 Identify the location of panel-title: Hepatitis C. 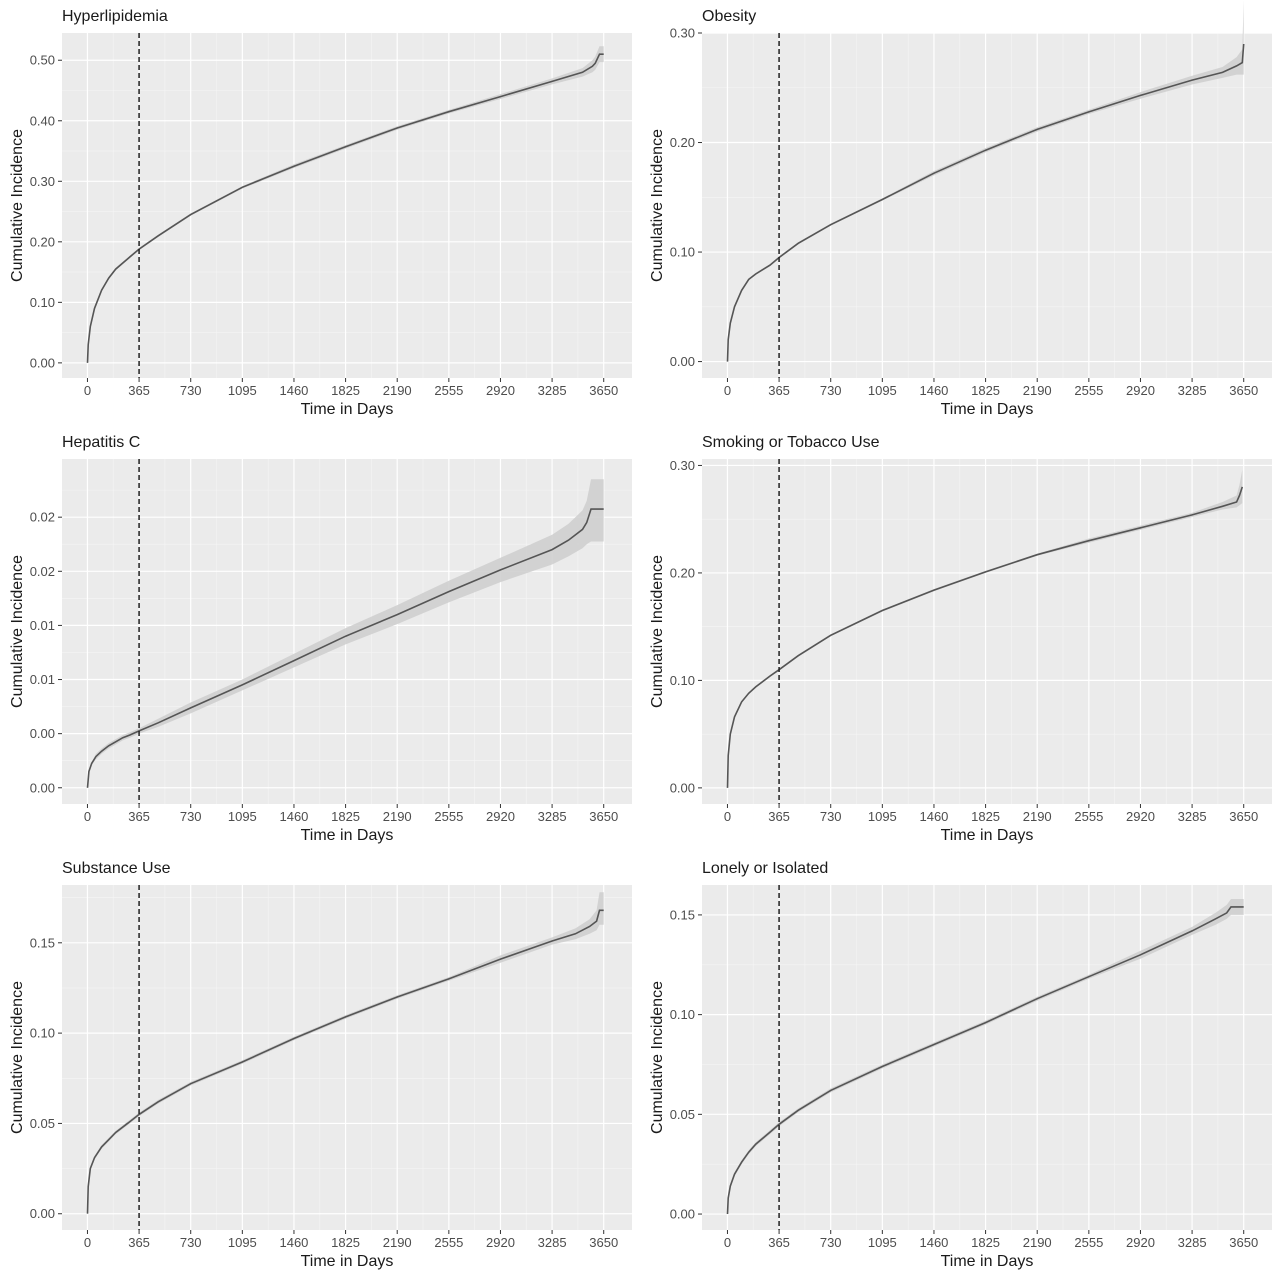
(101, 442).